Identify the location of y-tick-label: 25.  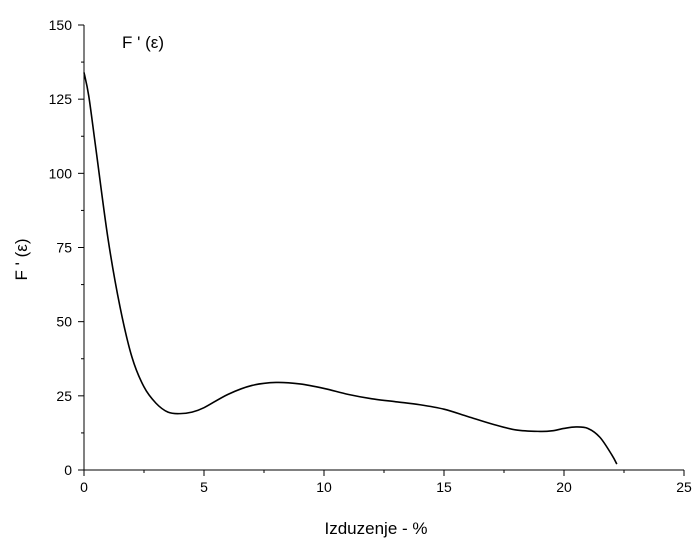
(64, 396).